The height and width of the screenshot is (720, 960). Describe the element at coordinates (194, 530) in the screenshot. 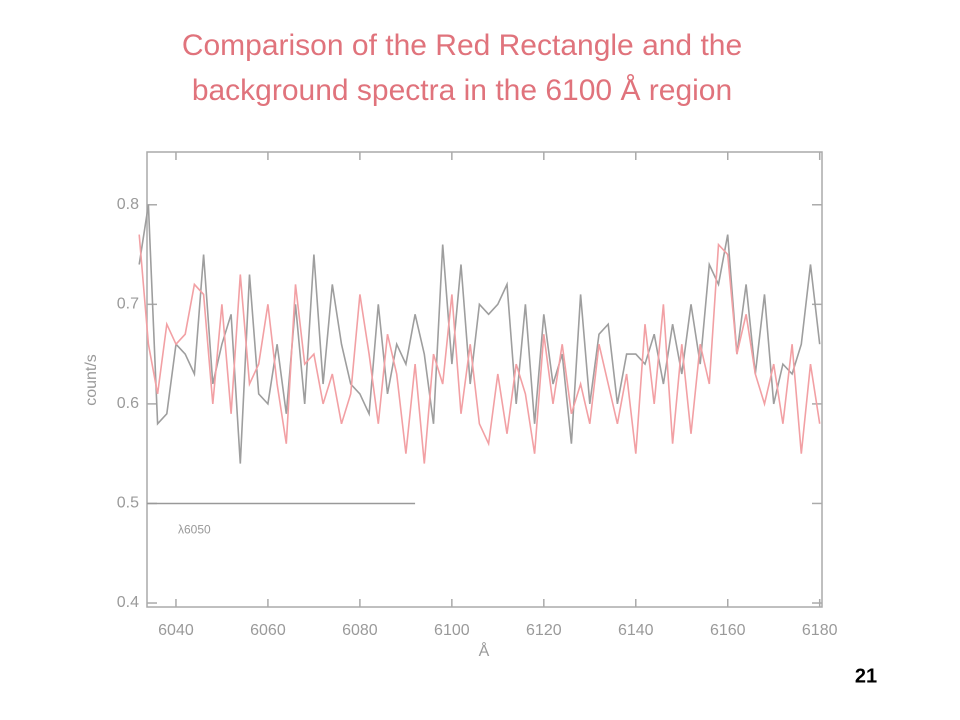

I see `annotation-label: λ6050` at that location.